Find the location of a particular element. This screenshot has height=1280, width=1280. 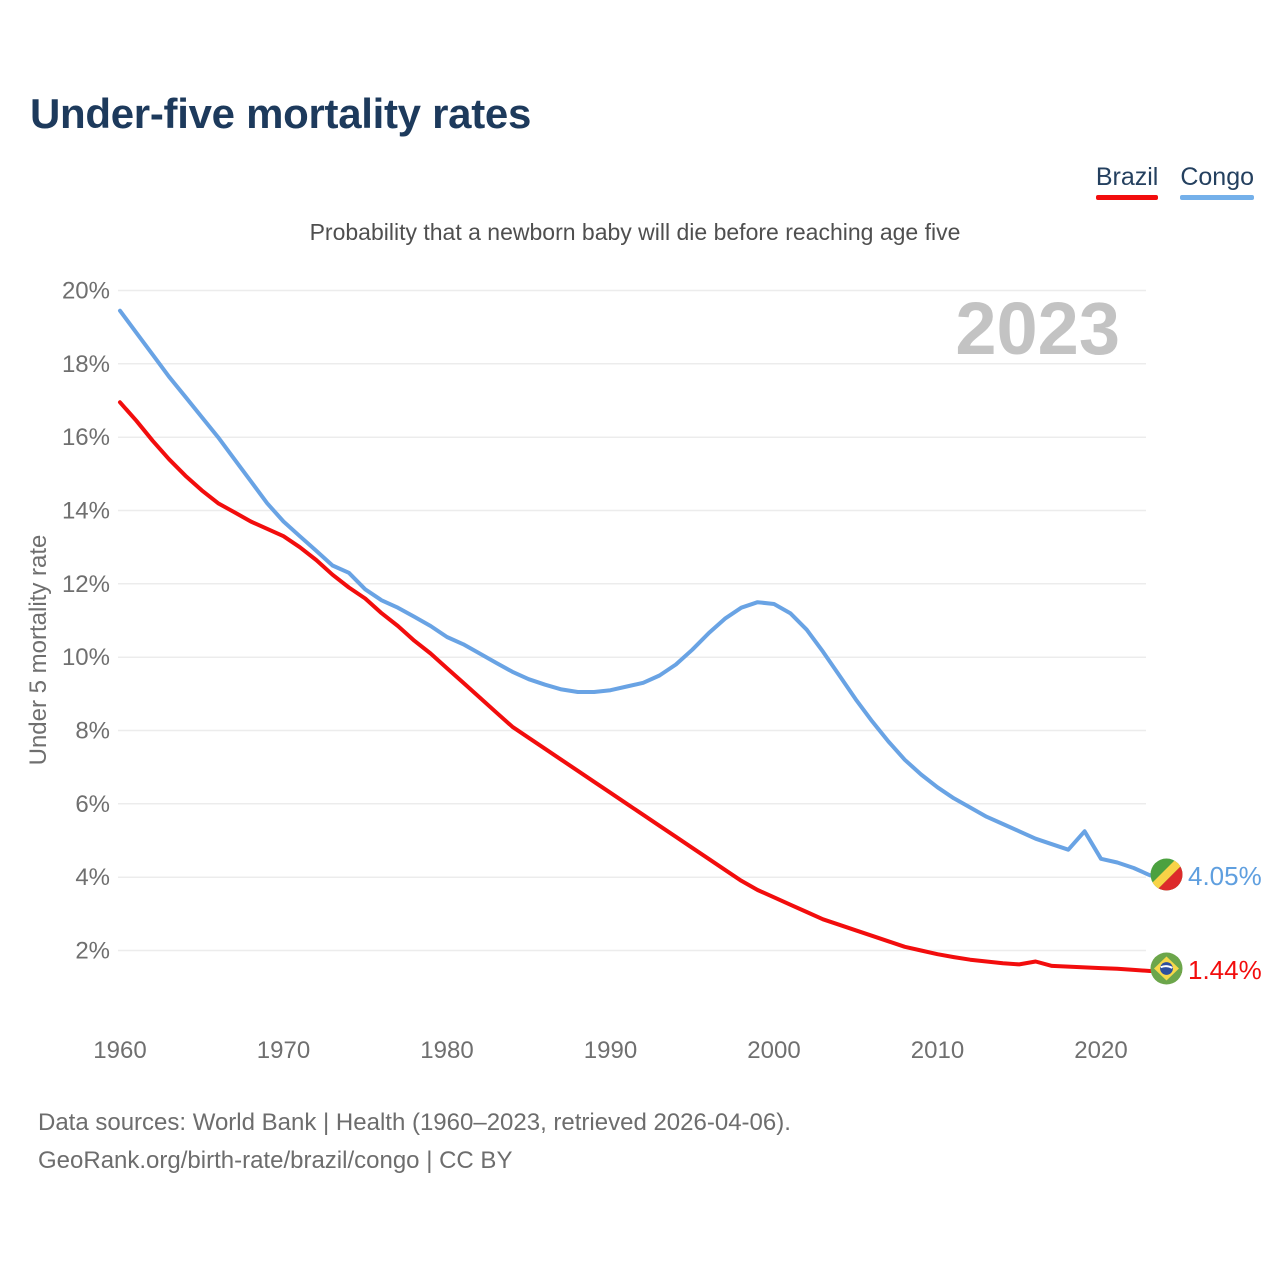

y-tick-label: 6% is located at coordinates (92, 804).